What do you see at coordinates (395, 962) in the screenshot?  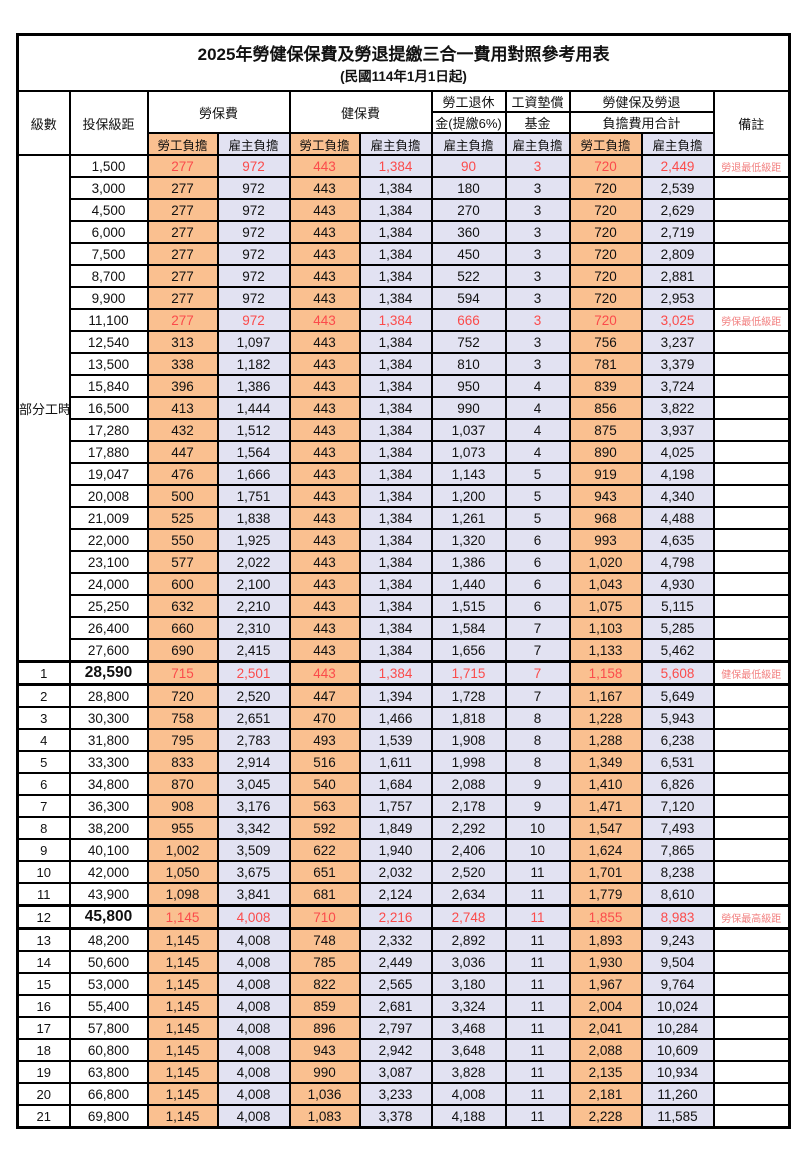 I see `cell-health-employer: 2,449` at bounding box center [395, 962].